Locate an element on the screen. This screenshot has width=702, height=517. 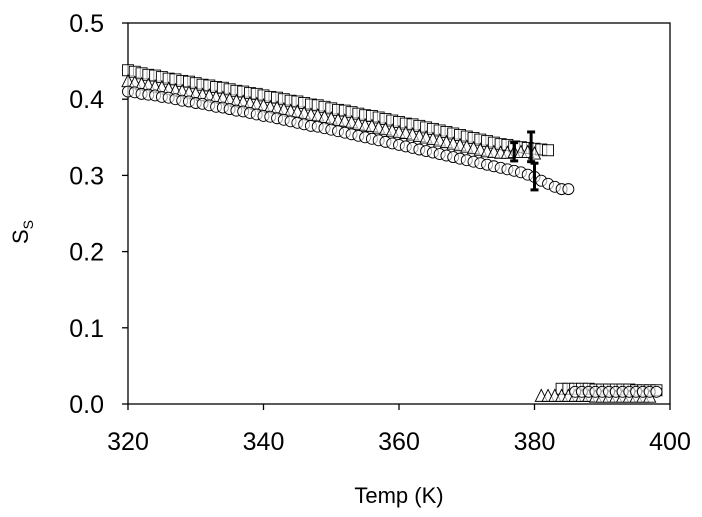
x-axis-title: Temp (K) is located at coordinates (398, 495).